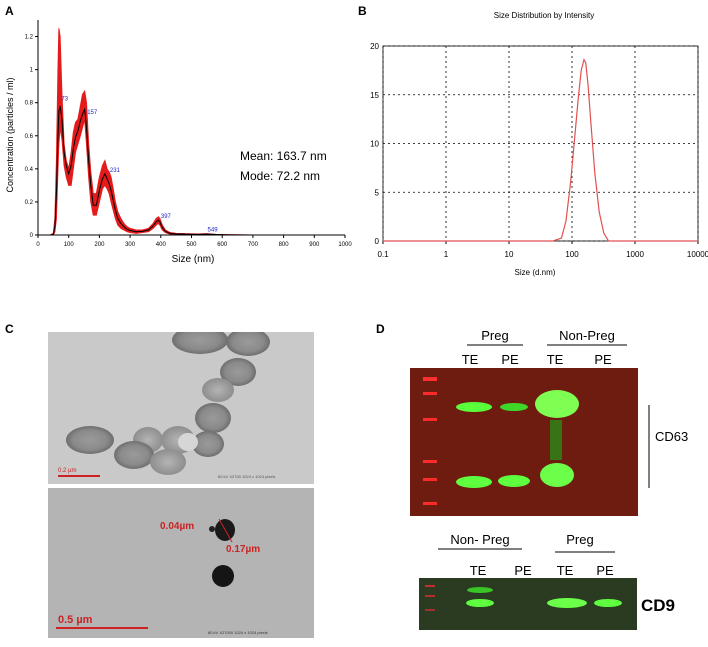 This screenshot has width=708, height=647. What do you see at coordinates (380, 329) in the screenshot?
I see `panel-letter-d: D` at bounding box center [380, 329].